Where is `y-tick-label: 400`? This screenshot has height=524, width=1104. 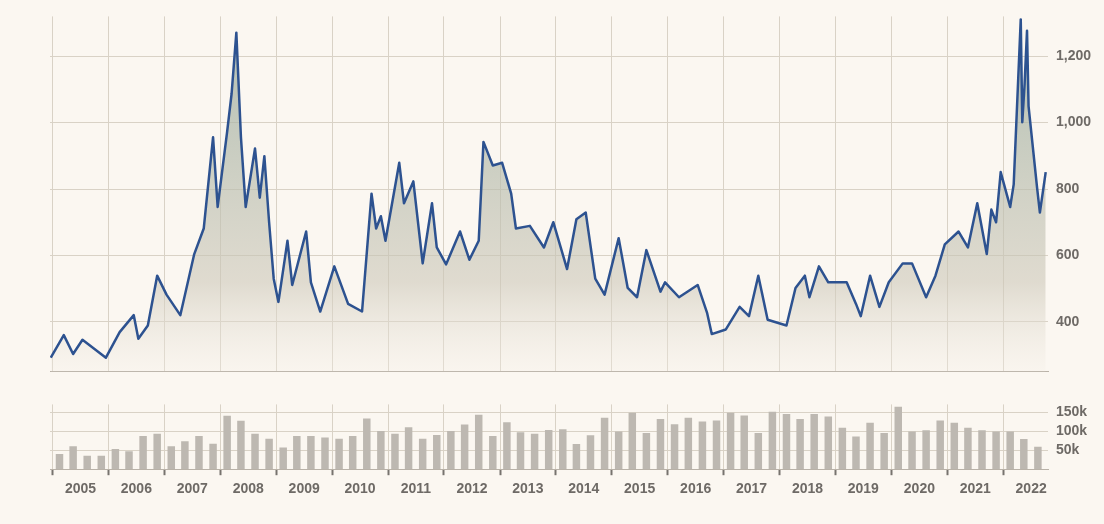 y-tick-label: 400 is located at coordinates (1068, 320).